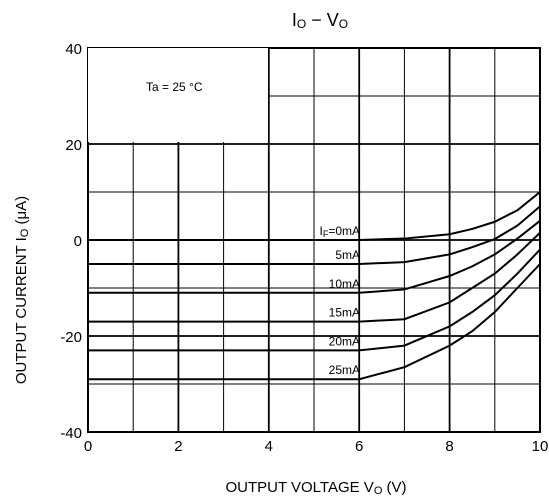  I want to click on x-tick-label: 6, so click(359, 446).